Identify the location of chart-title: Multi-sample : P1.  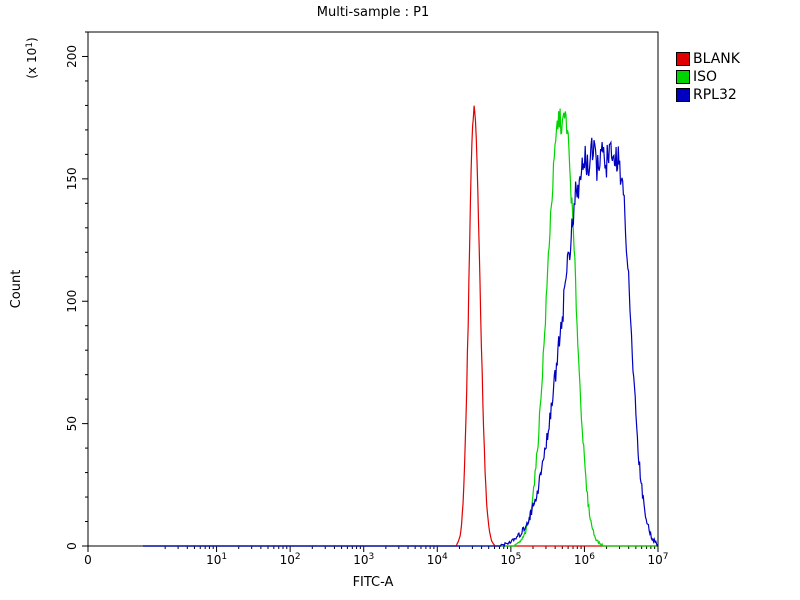
(373, 12).